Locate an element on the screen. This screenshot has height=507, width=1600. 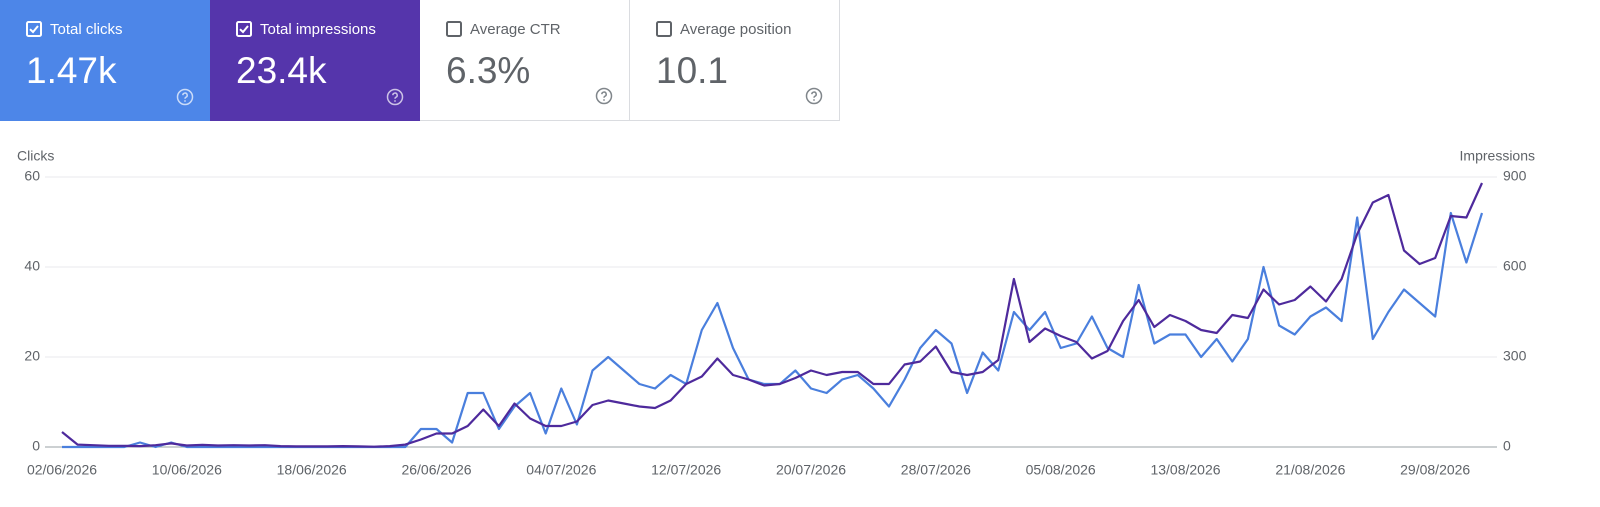
metric-value: 10.1 is located at coordinates (692, 70).